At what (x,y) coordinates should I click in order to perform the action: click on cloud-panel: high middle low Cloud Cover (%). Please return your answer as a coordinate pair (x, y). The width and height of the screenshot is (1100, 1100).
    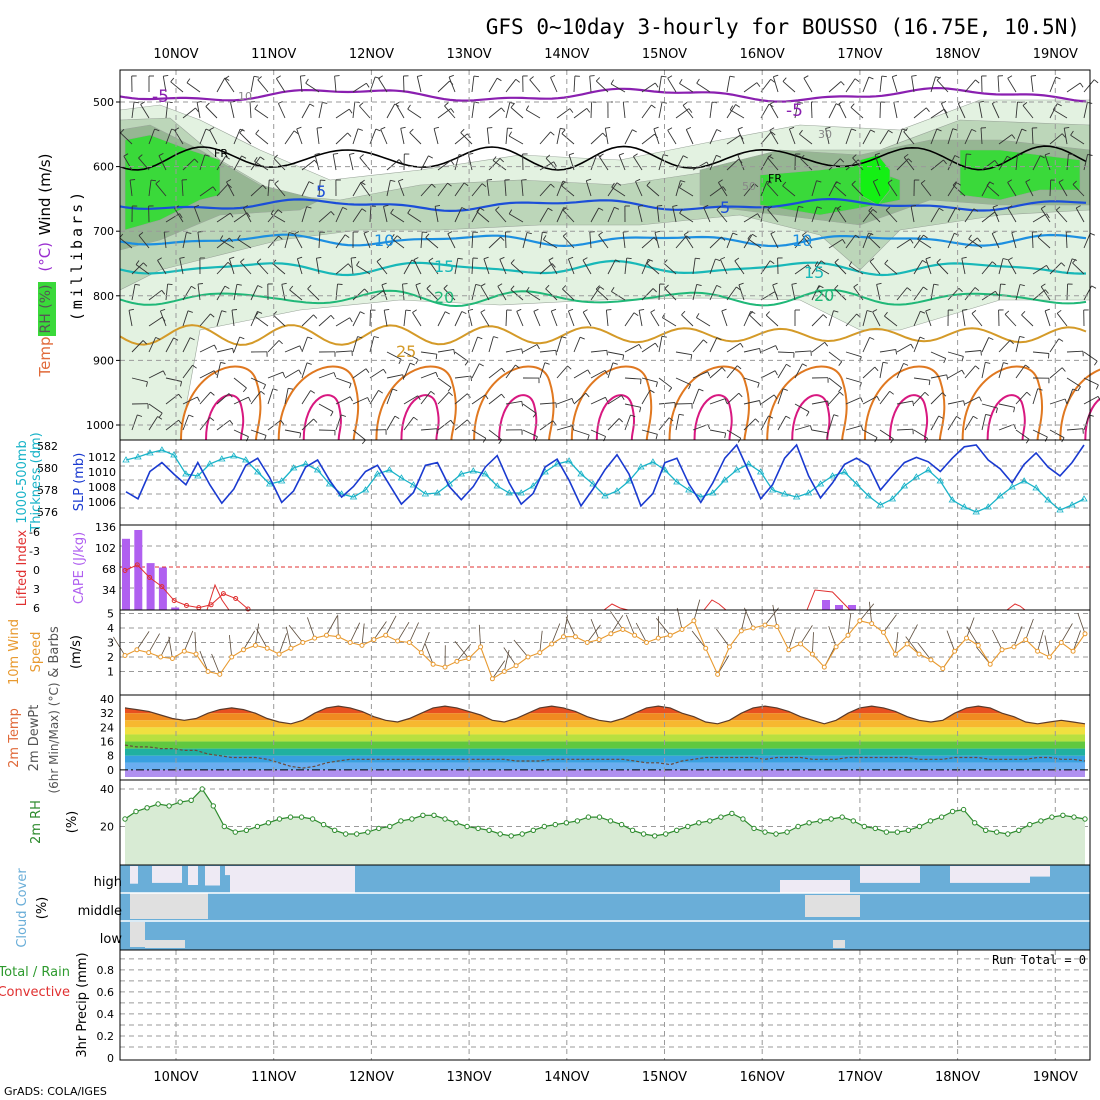
    Looking at the image, I should click on (553, 907).